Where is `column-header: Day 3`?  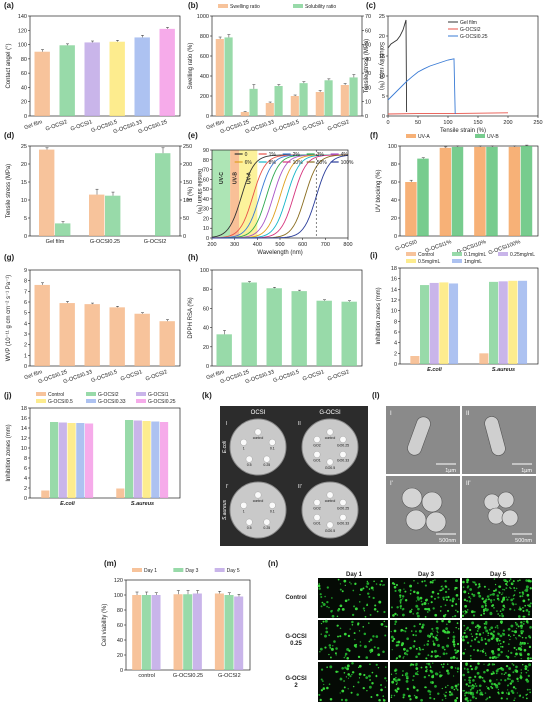 column-header: Day 3 is located at coordinates (426, 575).